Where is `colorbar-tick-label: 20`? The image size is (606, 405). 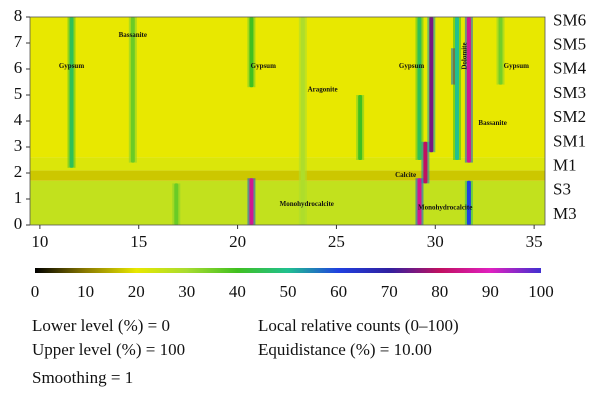 colorbar-tick-label: 20 is located at coordinates (136, 291).